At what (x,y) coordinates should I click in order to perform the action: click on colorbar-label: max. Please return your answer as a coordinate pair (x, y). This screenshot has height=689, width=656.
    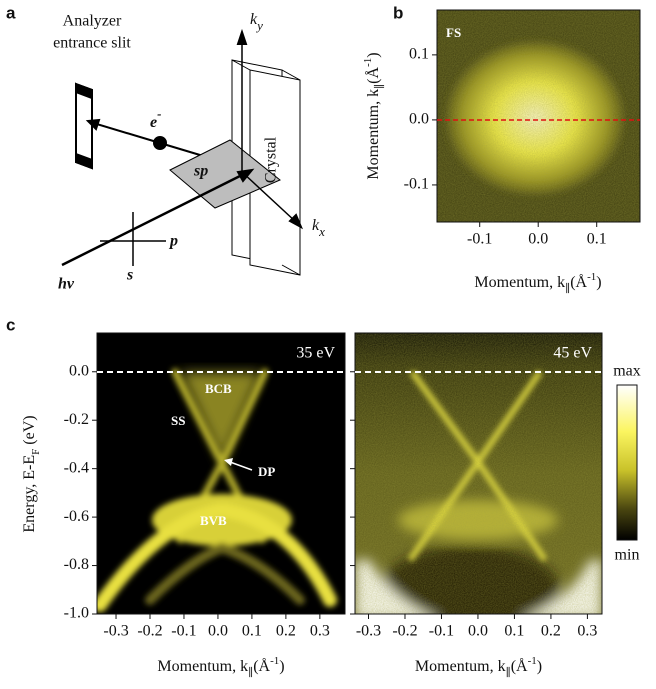
    Looking at the image, I should click on (627, 371).